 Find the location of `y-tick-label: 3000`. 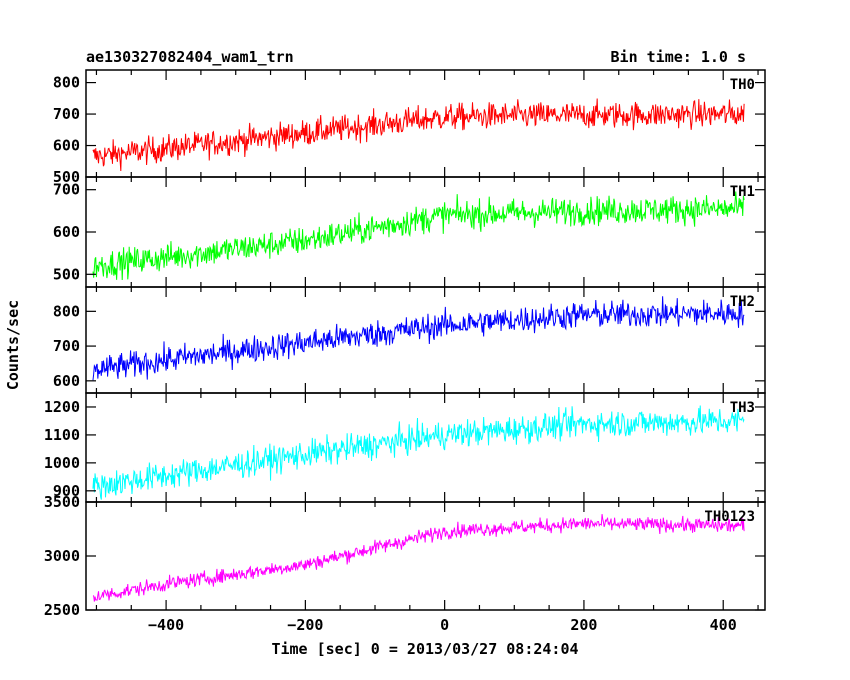

y-tick-label: 3000 is located at coordinates (62, 556).